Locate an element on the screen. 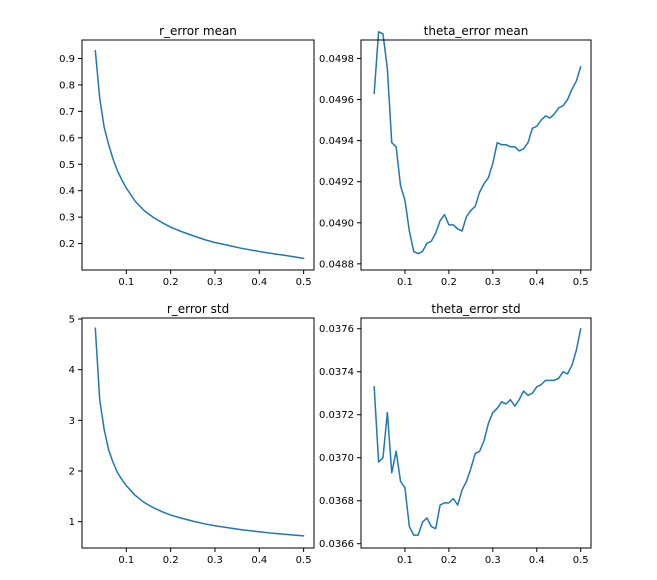 Image resolution: width=657 pixels, height=580 pixels. y-tick-label: 0.8 is located at coordinates (67, 85).